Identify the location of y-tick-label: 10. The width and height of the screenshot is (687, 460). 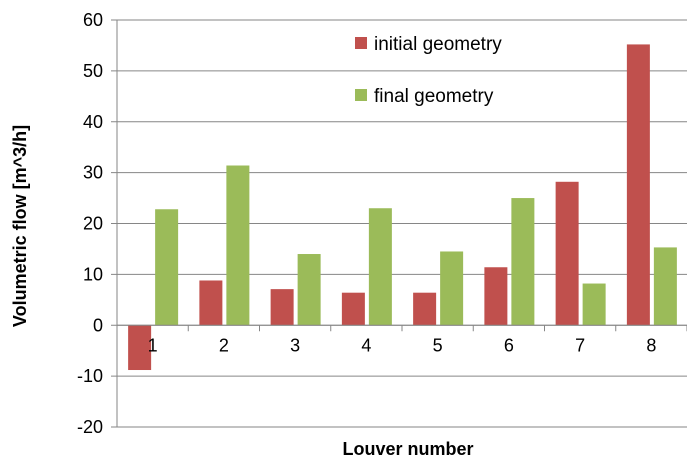
(93, 274).